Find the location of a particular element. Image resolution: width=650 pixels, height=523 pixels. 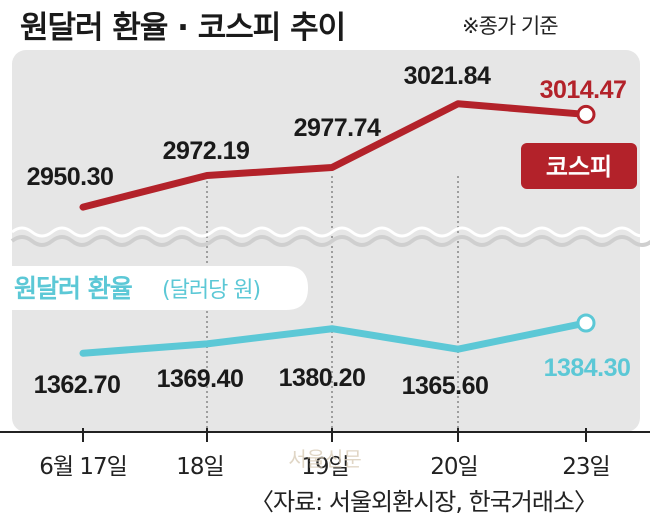

fx-end-marker is located at coordinates (586, 323).